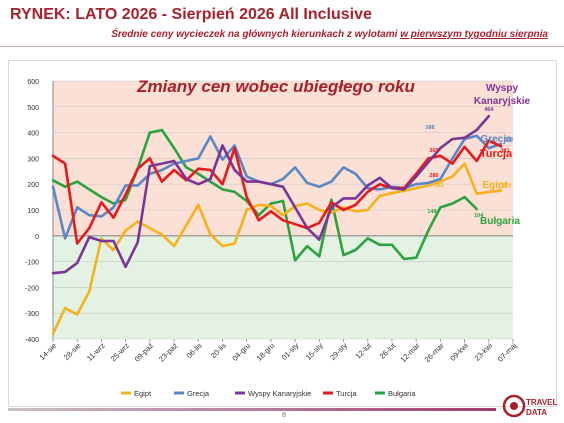  I want to click on series-annotation: Grecja, so click(496, 139).